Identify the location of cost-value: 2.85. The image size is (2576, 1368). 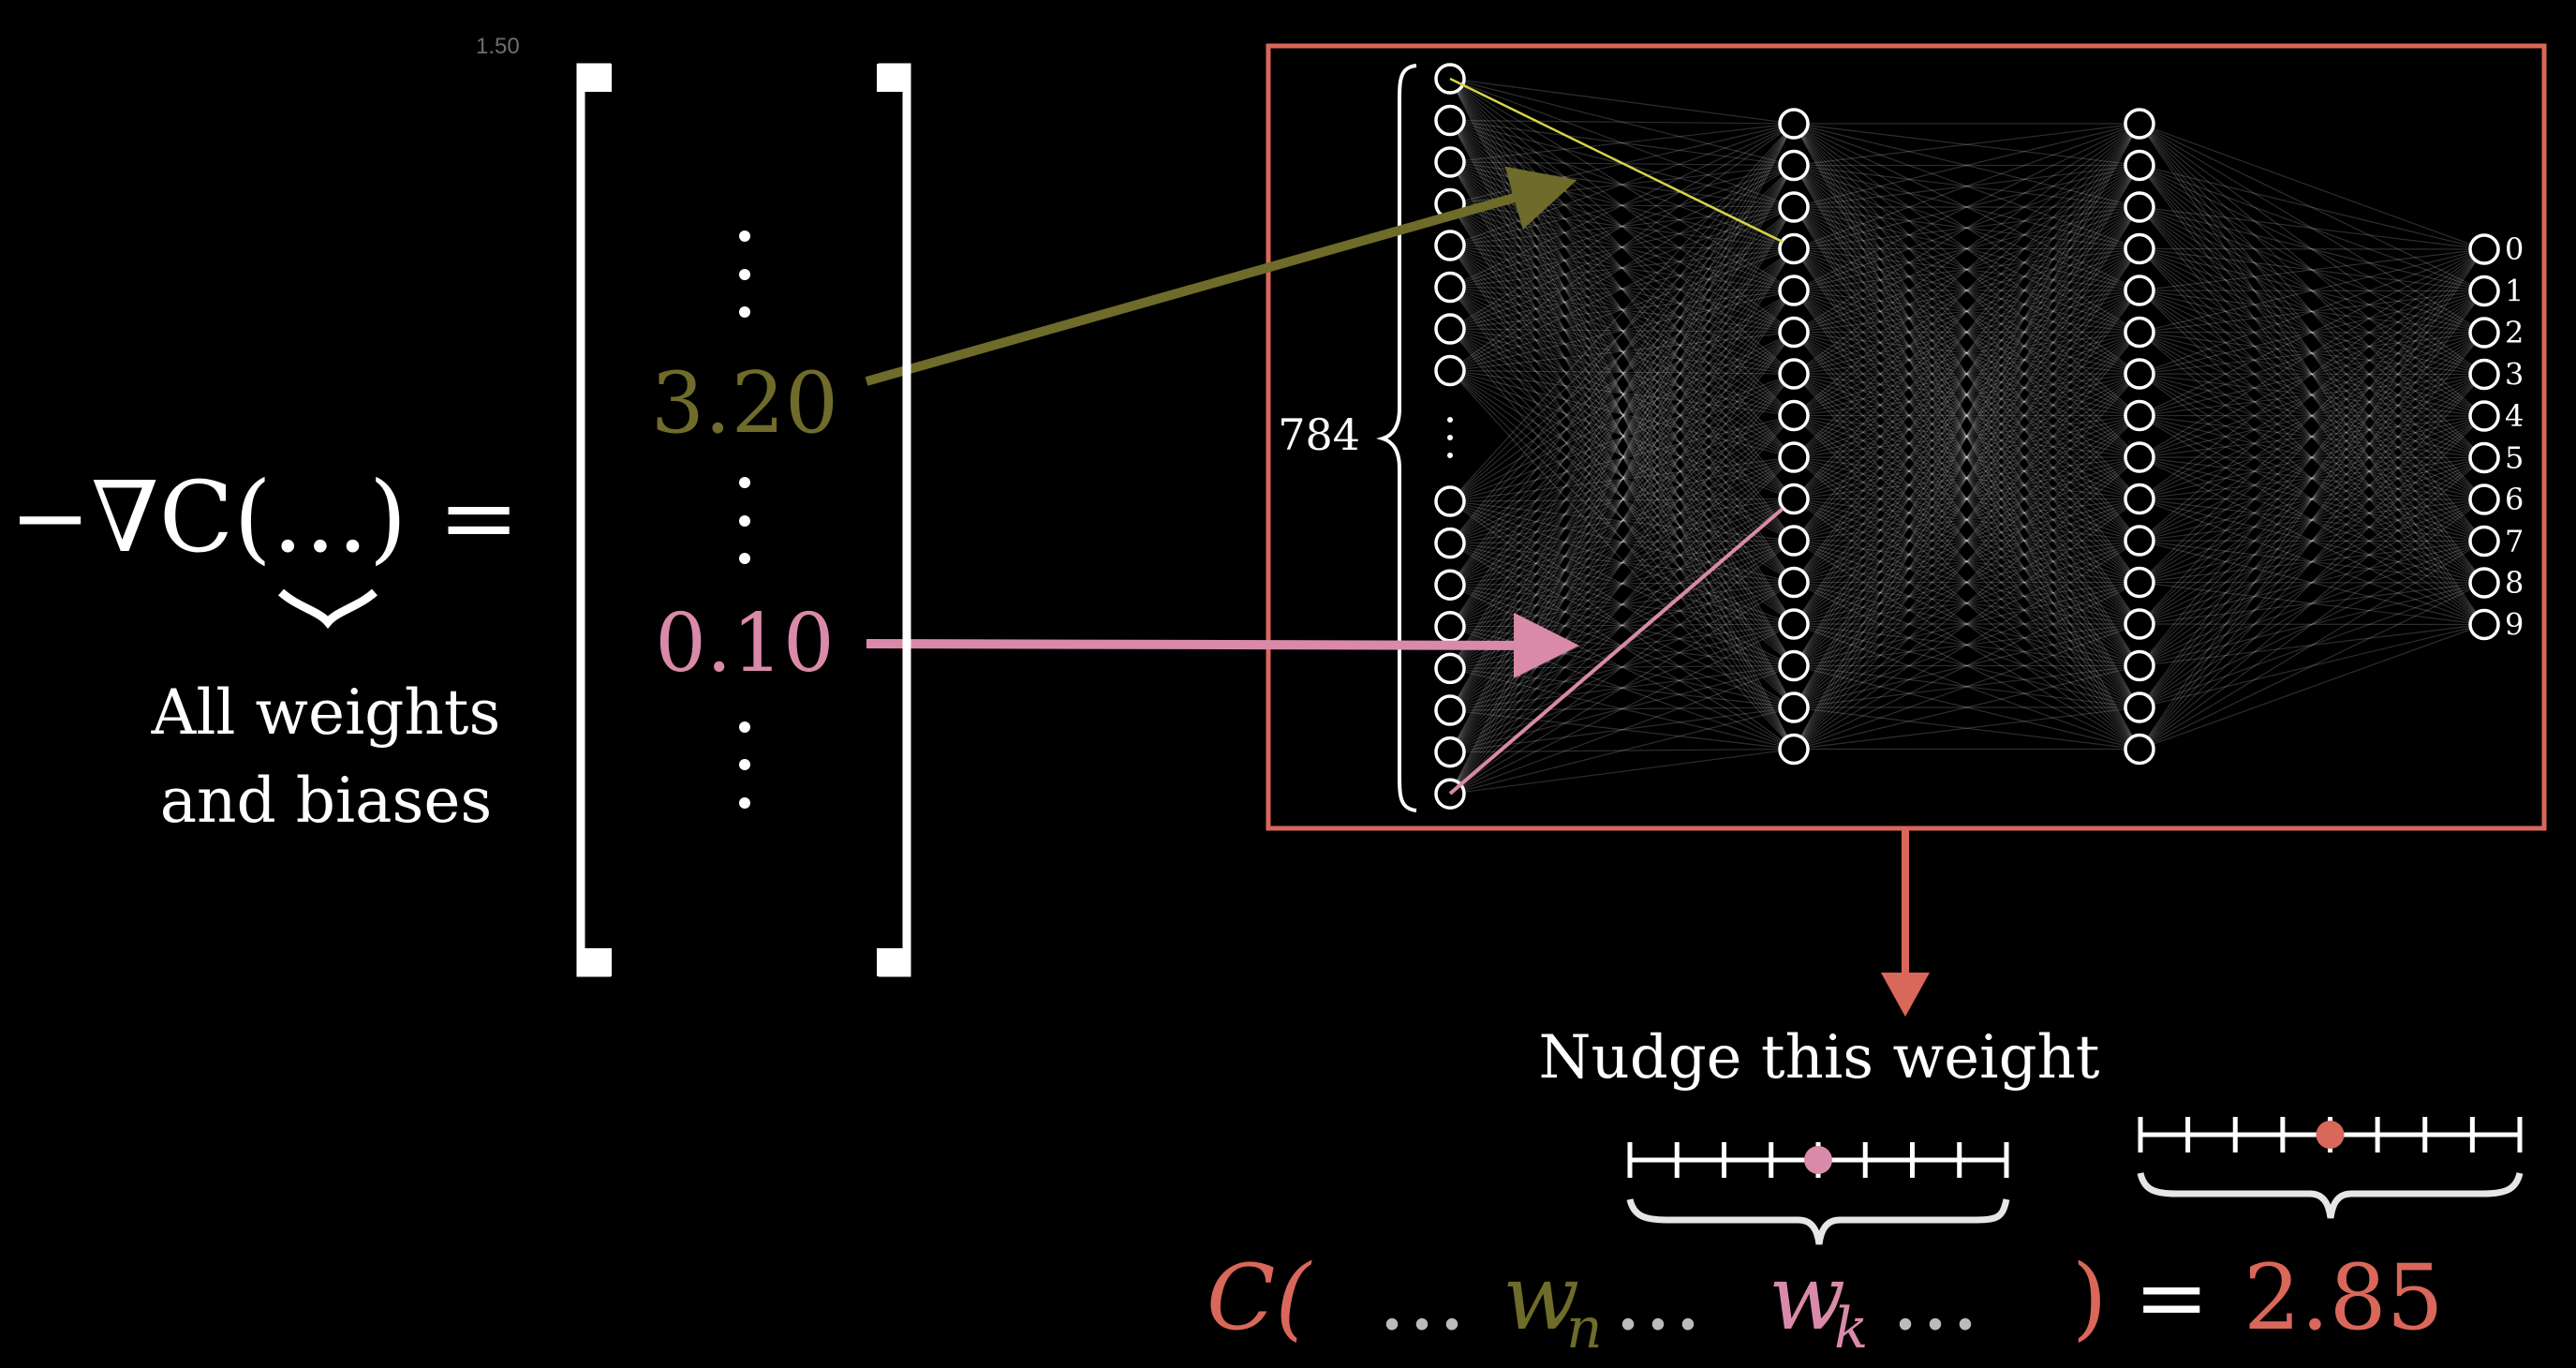
(2343, 1297).